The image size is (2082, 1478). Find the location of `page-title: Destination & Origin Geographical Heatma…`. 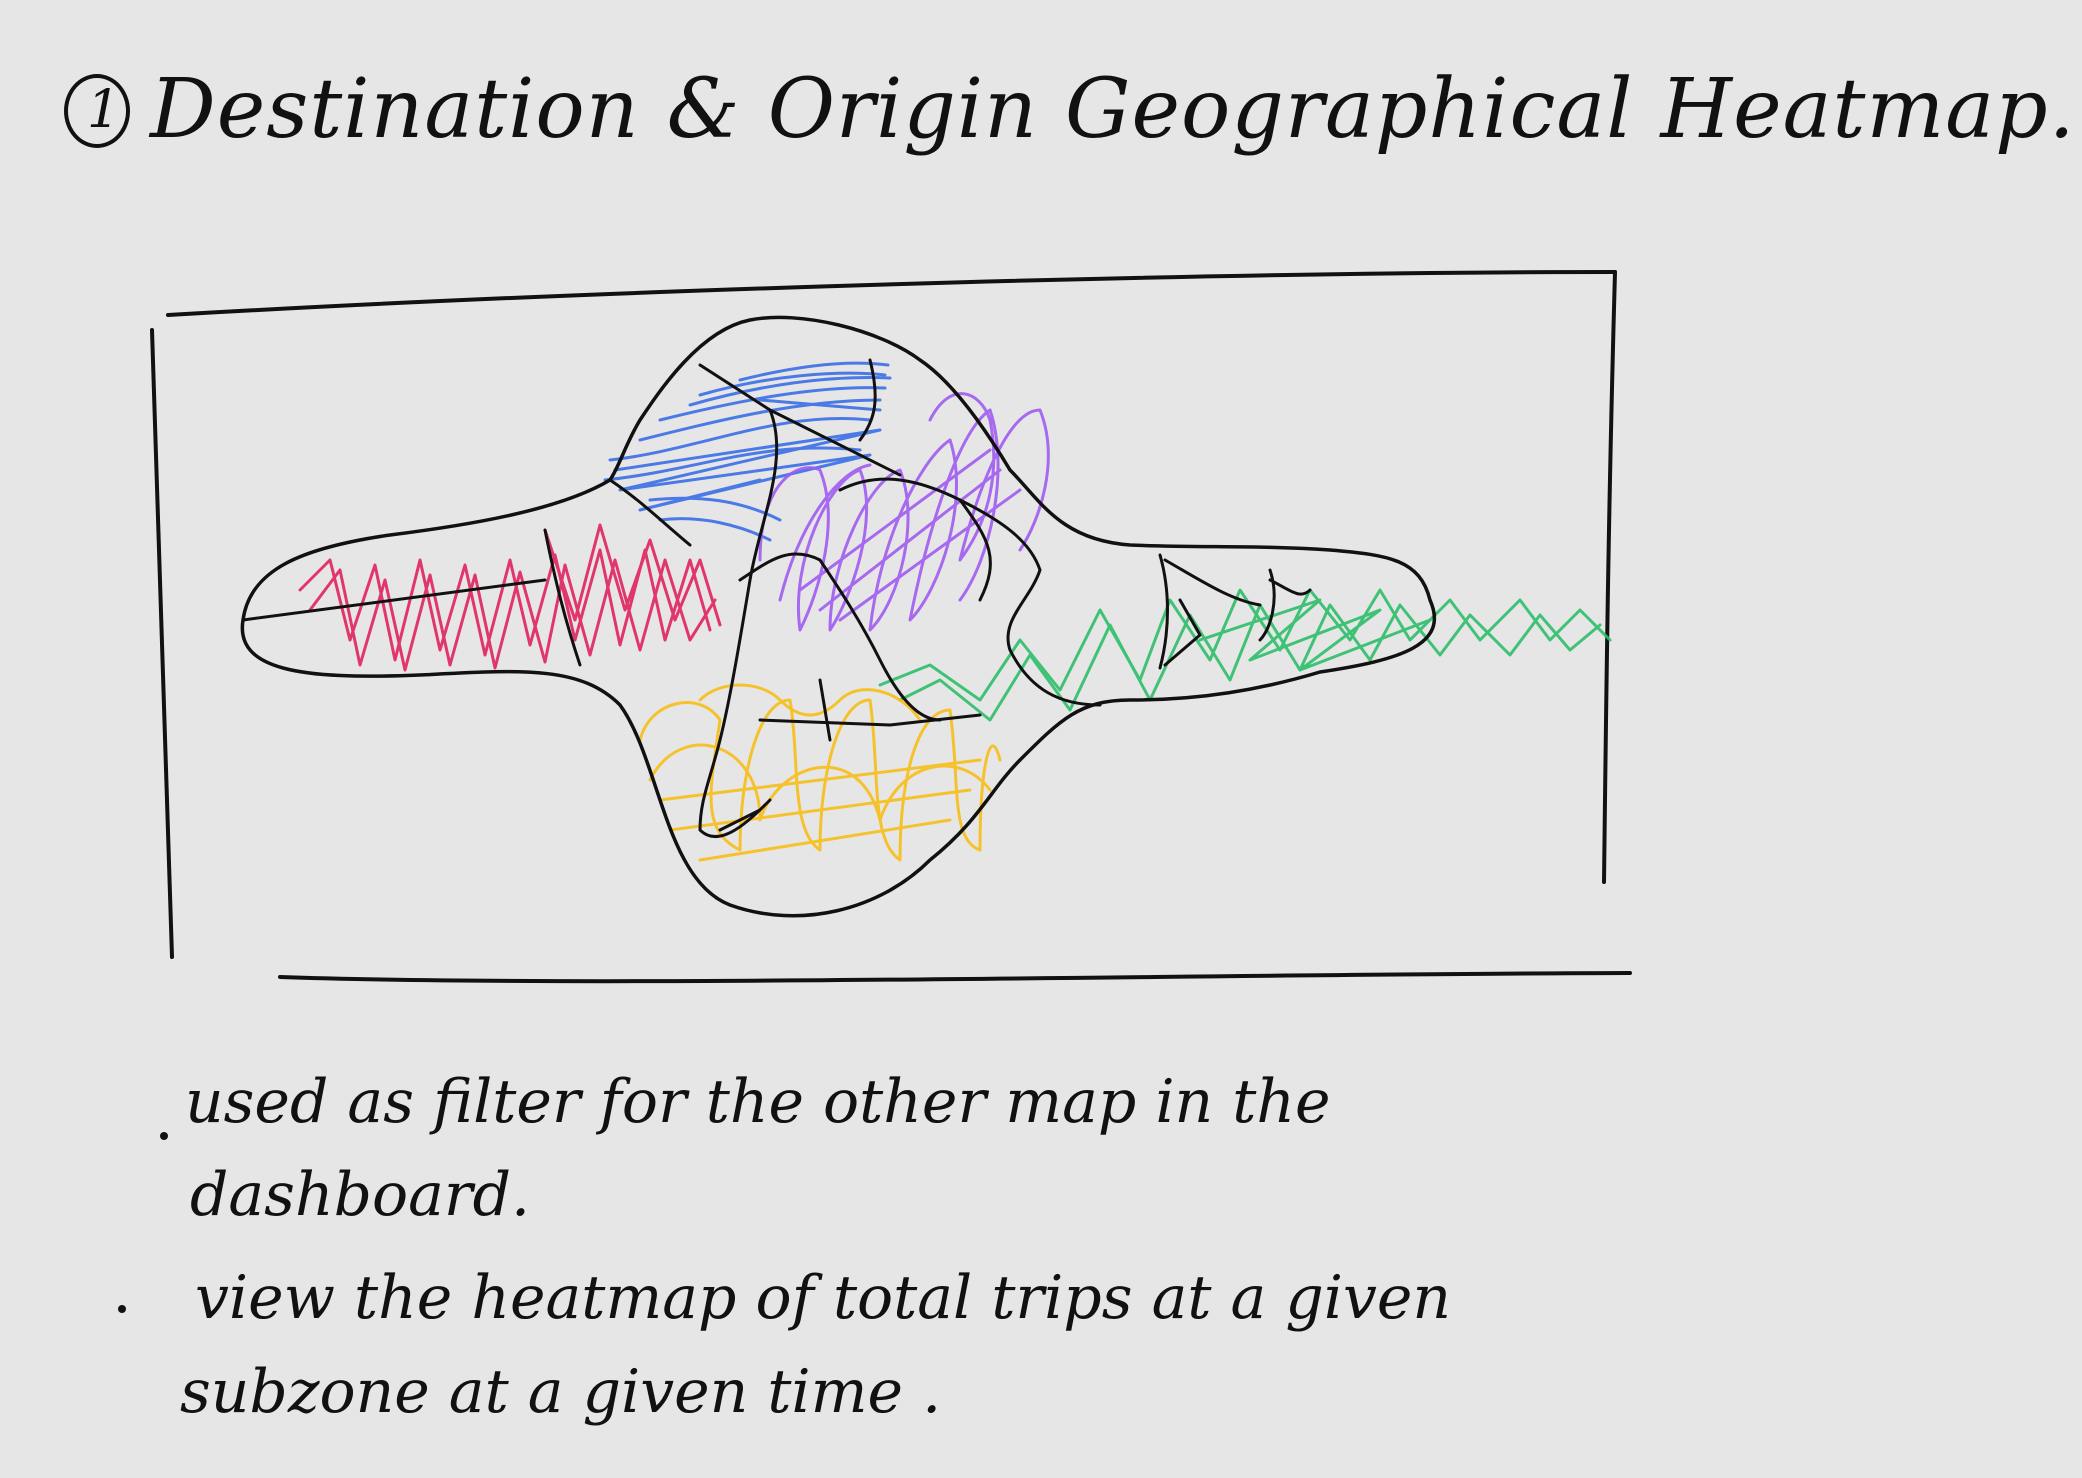

page-title: Destination & Origin Geographical Heatma… is located at coordinates (1113, 109).